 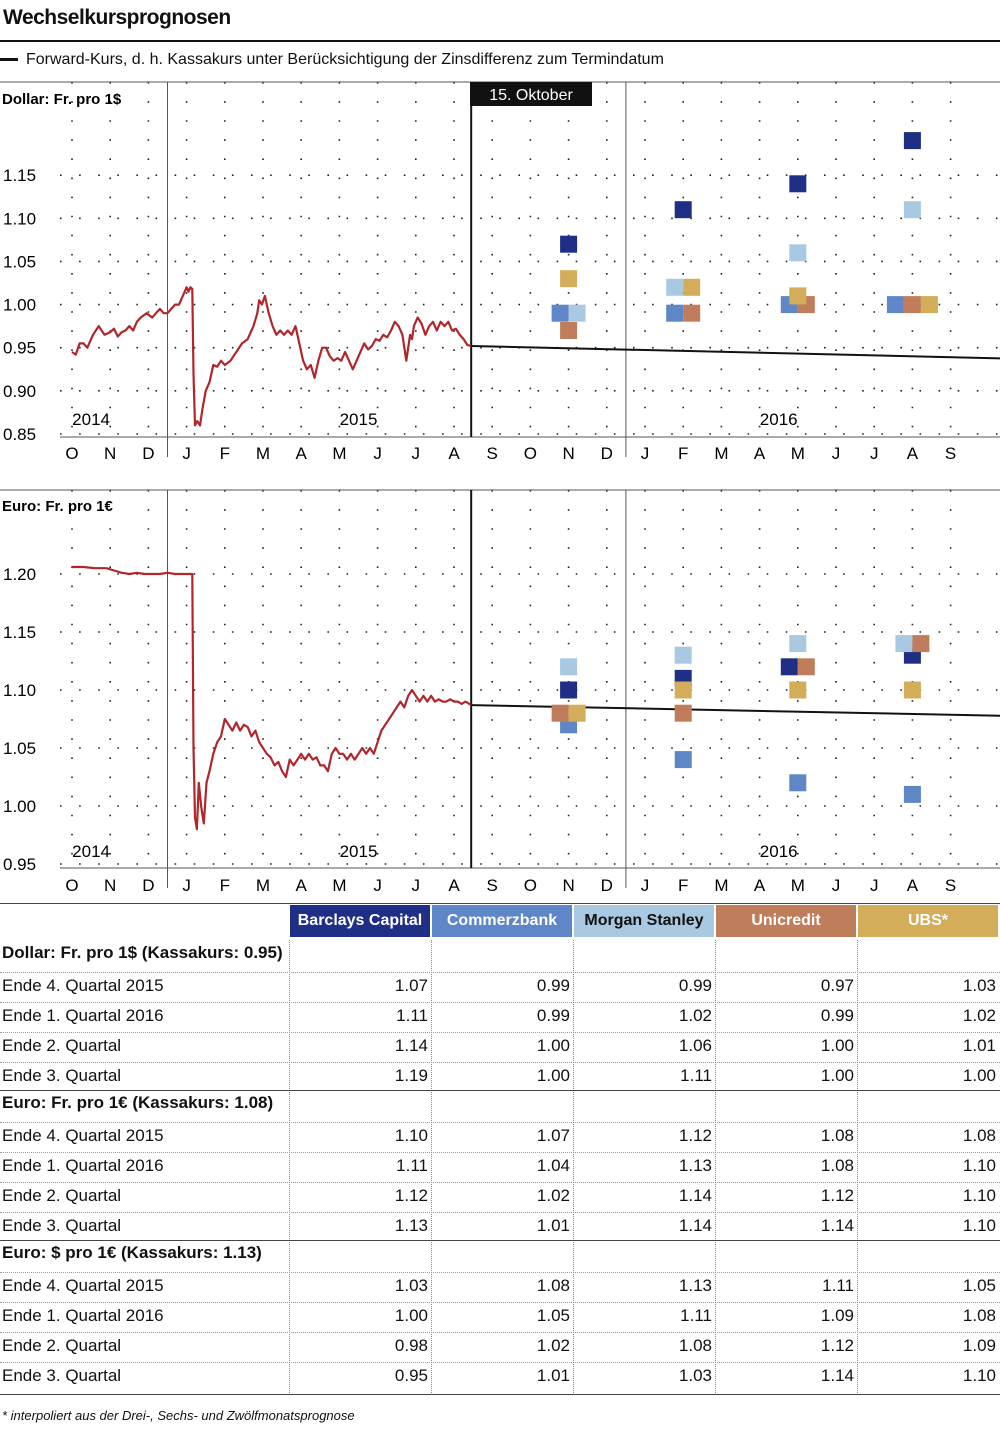 I want to click on cell-value: 0.97, so click(x=837, y=985).